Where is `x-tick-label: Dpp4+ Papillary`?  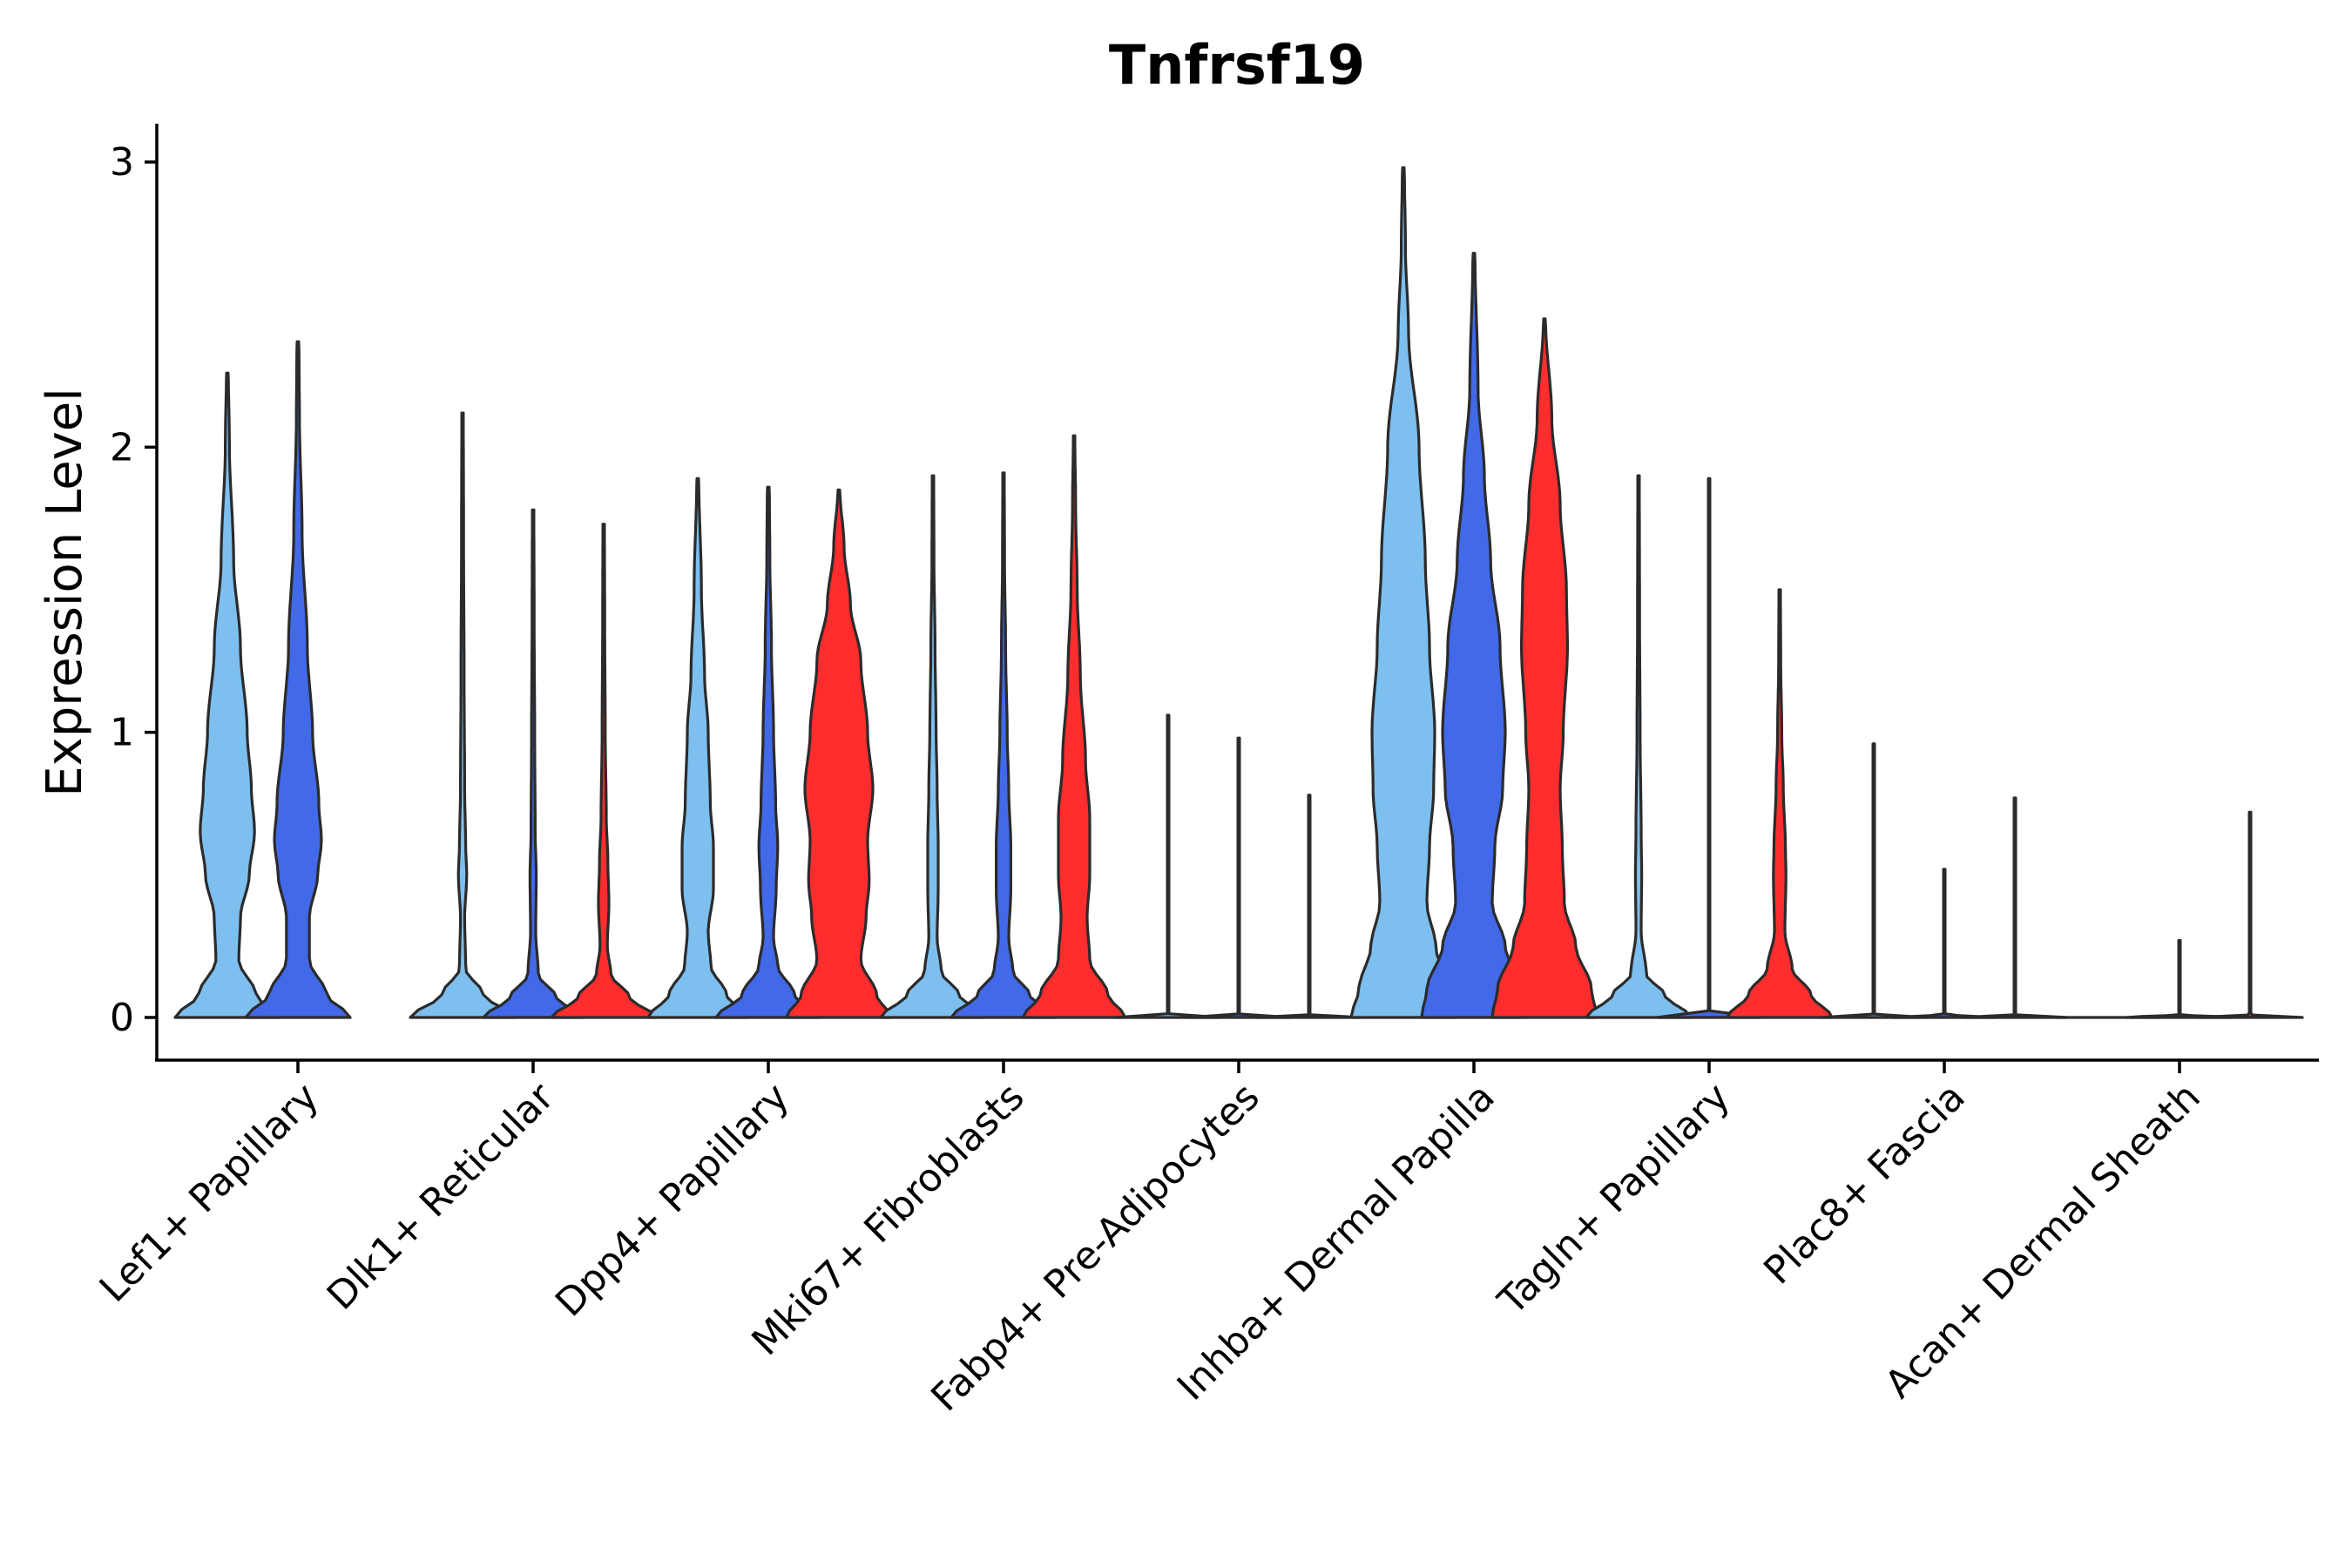
x-tick-label: Dpp4+ Papillary is located at coordinates (672, 1201).